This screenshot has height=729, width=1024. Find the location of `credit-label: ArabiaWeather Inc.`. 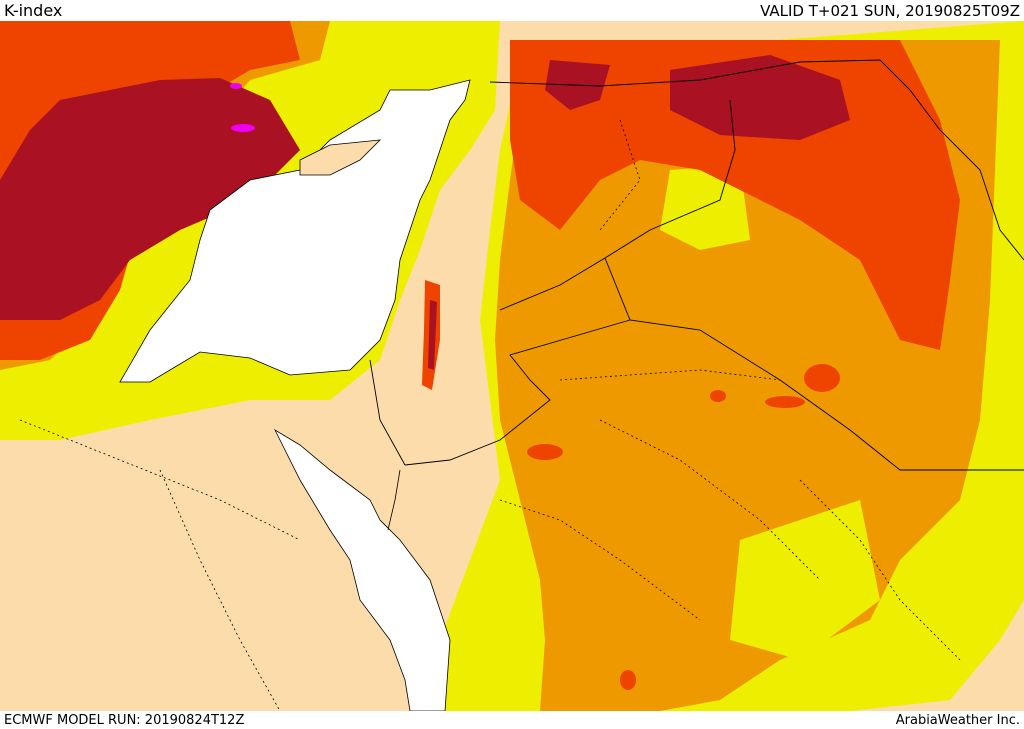

credit-label: ArabiaWeather Inc. is located at coordinates (957, 720).